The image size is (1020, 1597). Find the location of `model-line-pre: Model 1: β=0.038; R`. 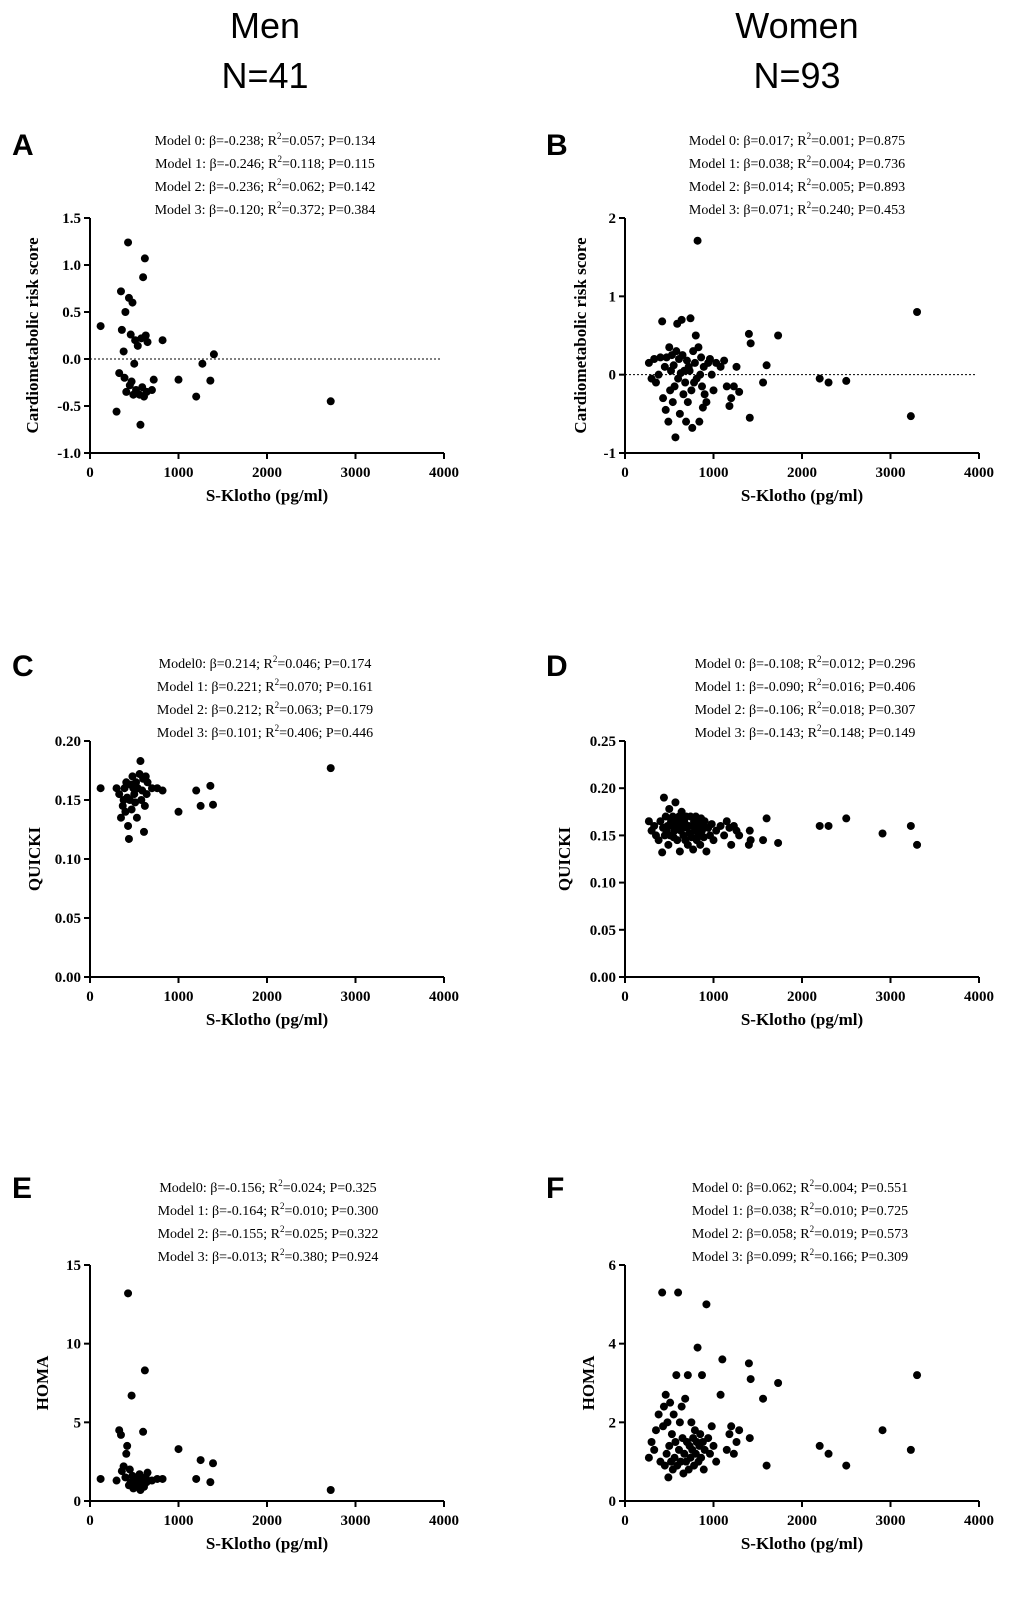

model-line-pre: Model 1: β=0.038; R is located at coordinates (751, 1211).